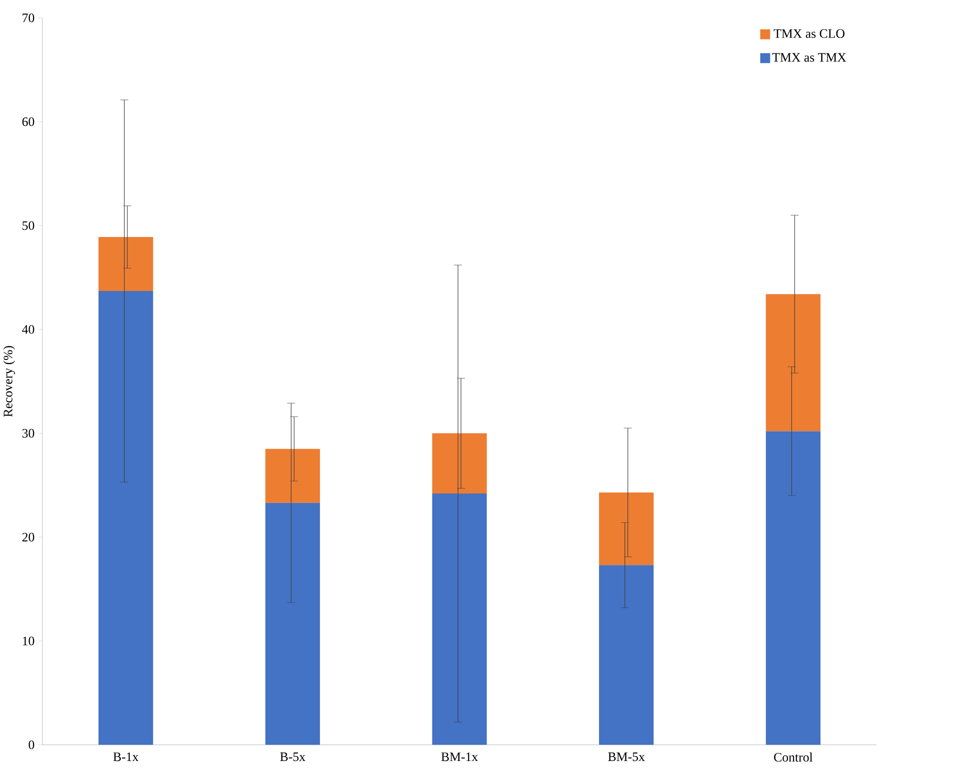  Describe the element at coordinates (28, 329) in the screenshot. I see `y-tick-label: 40` at that location.